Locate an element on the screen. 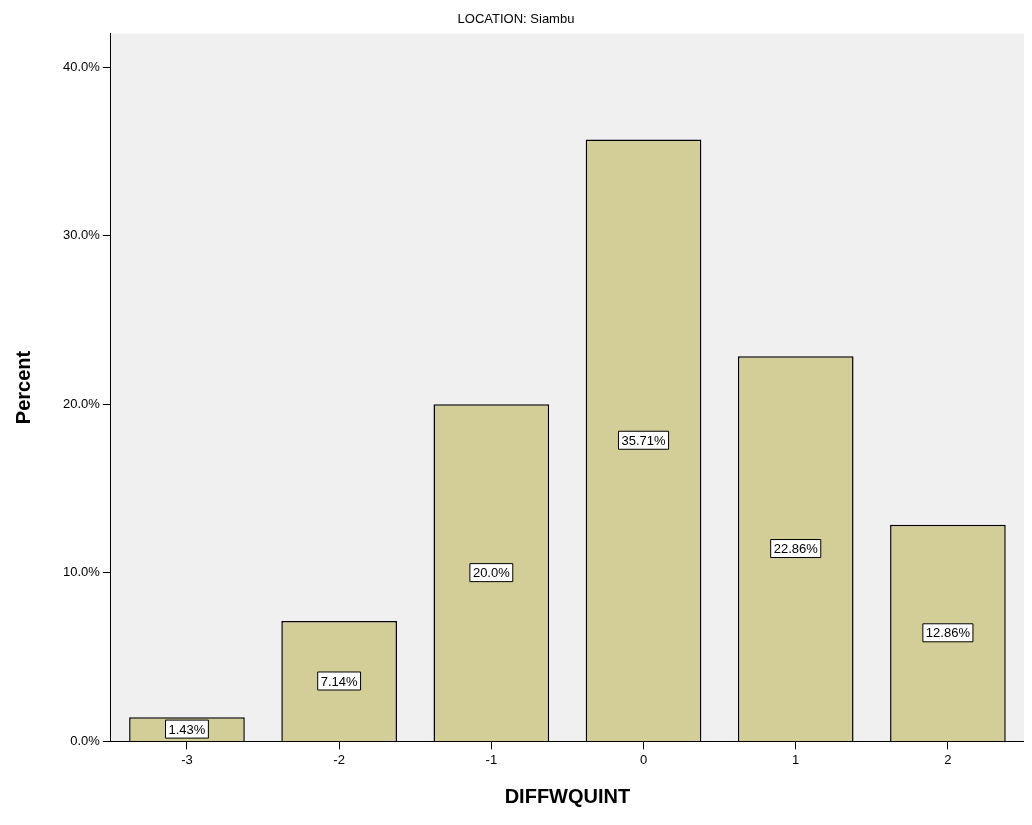 This screenshot has width=1032, height=825. x-axis-title: DIFFWQUINT is located at coordinates (567, 795).